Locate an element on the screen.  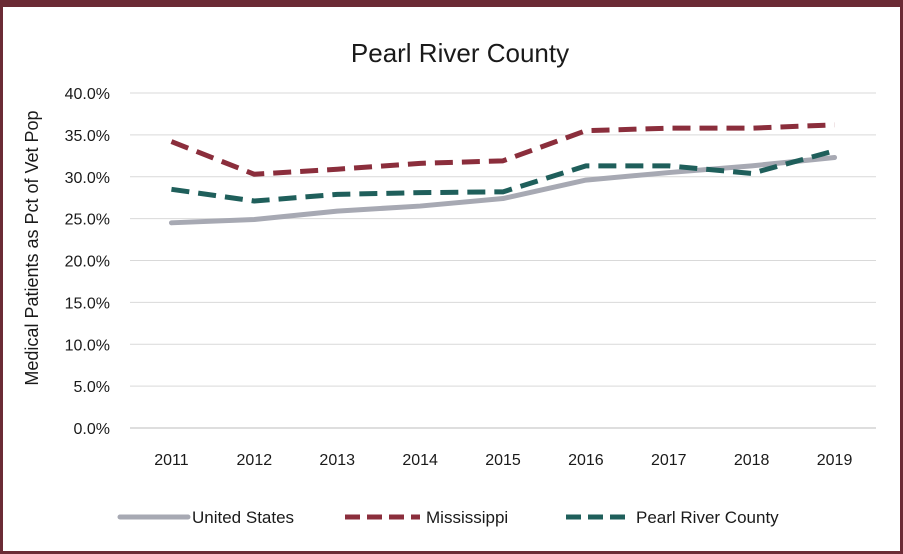
y-tick-label: 40.0% is located at coordinates (87, 94).